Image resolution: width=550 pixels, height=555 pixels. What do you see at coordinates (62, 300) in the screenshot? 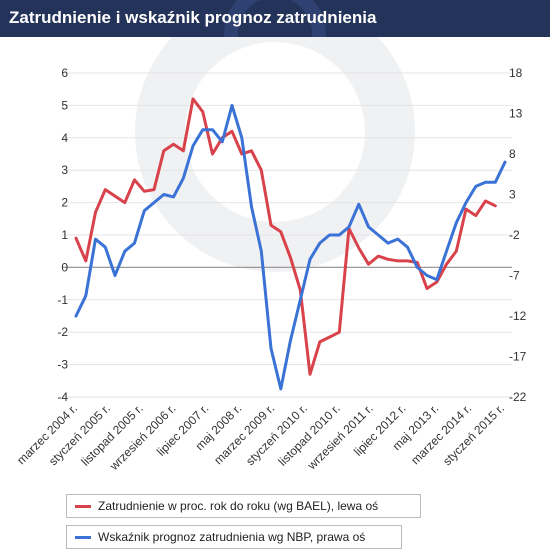
I see `left-y-tick-label: -1` at bounding box center [62, 300].